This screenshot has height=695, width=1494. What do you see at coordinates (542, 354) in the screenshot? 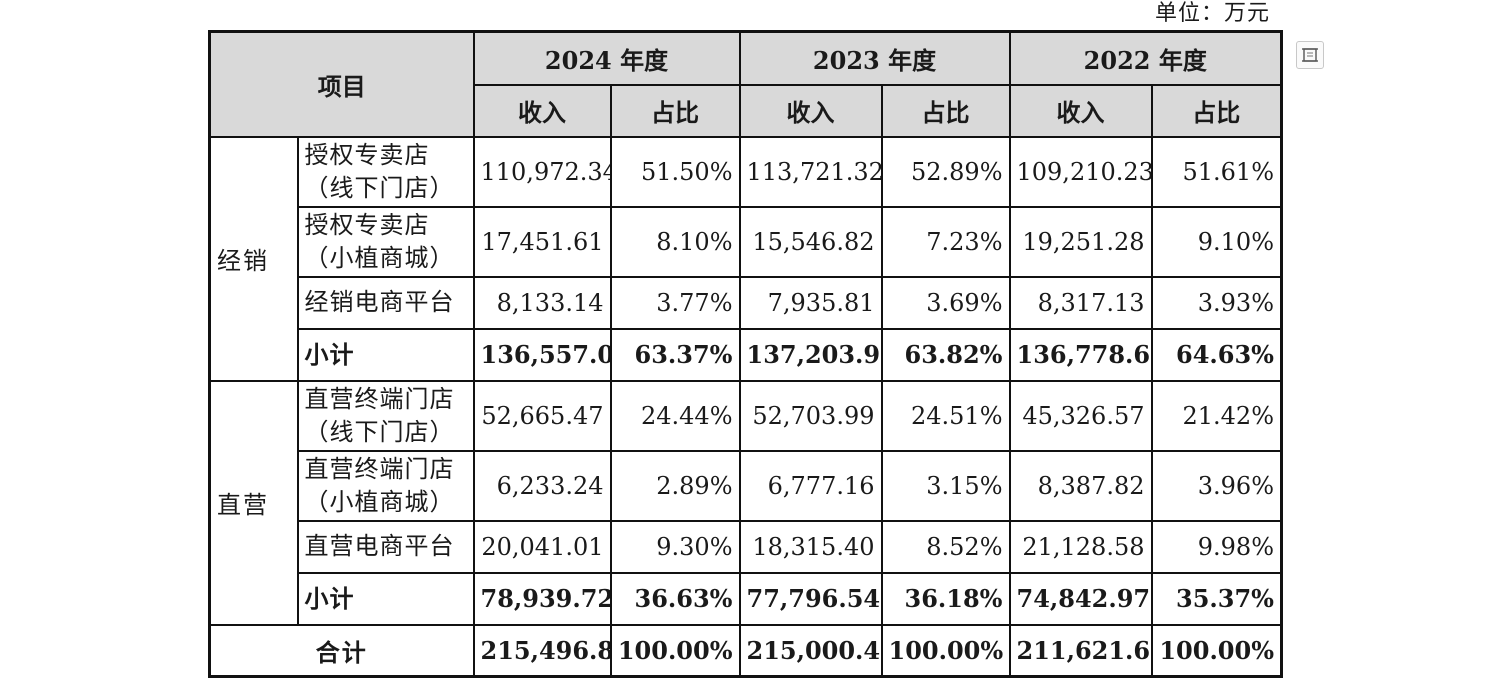
I see `cell-value: 136,557.09` at bounding box center [542, 354].